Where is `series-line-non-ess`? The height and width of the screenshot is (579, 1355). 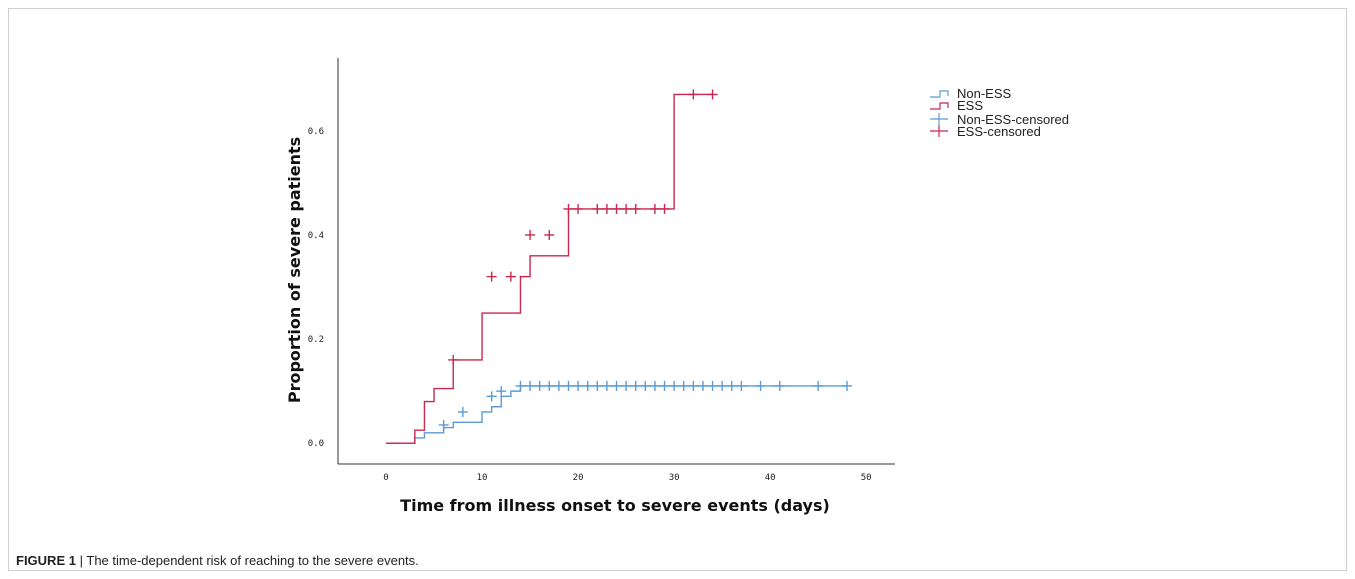 series-line-non-ess is located at coordinates (616, 414).